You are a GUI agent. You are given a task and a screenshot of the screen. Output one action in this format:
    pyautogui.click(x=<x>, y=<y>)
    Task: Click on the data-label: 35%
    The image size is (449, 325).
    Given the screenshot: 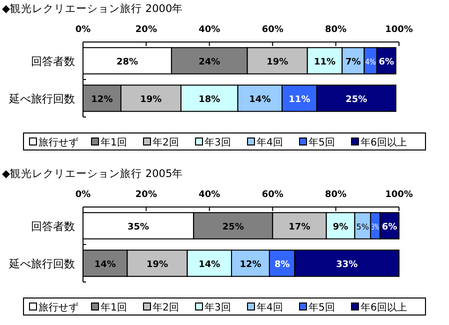 What is the action you would take?
    pyautogui.click(x=139, y=227)
    